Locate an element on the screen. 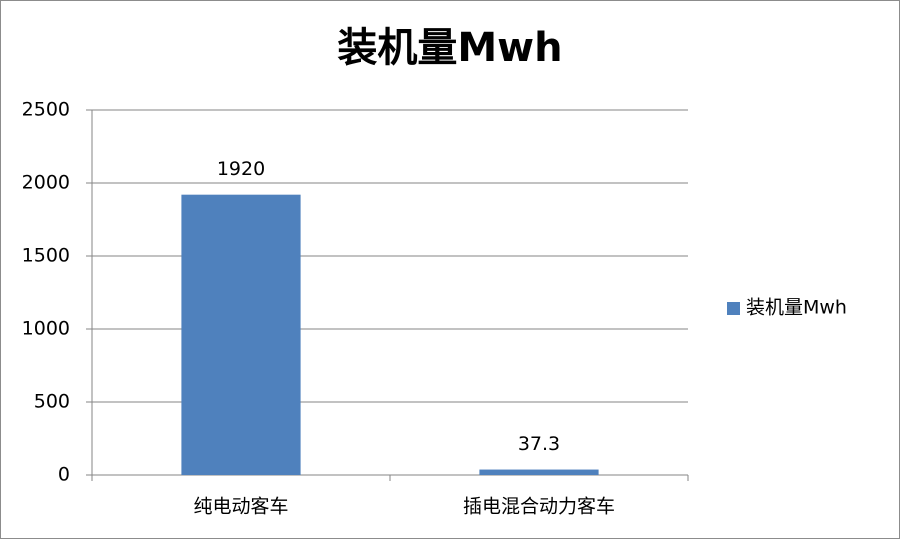 The width and height of the screenshot is (900, 539). y-tick-label: 0 is located at coordinates (64, 475).